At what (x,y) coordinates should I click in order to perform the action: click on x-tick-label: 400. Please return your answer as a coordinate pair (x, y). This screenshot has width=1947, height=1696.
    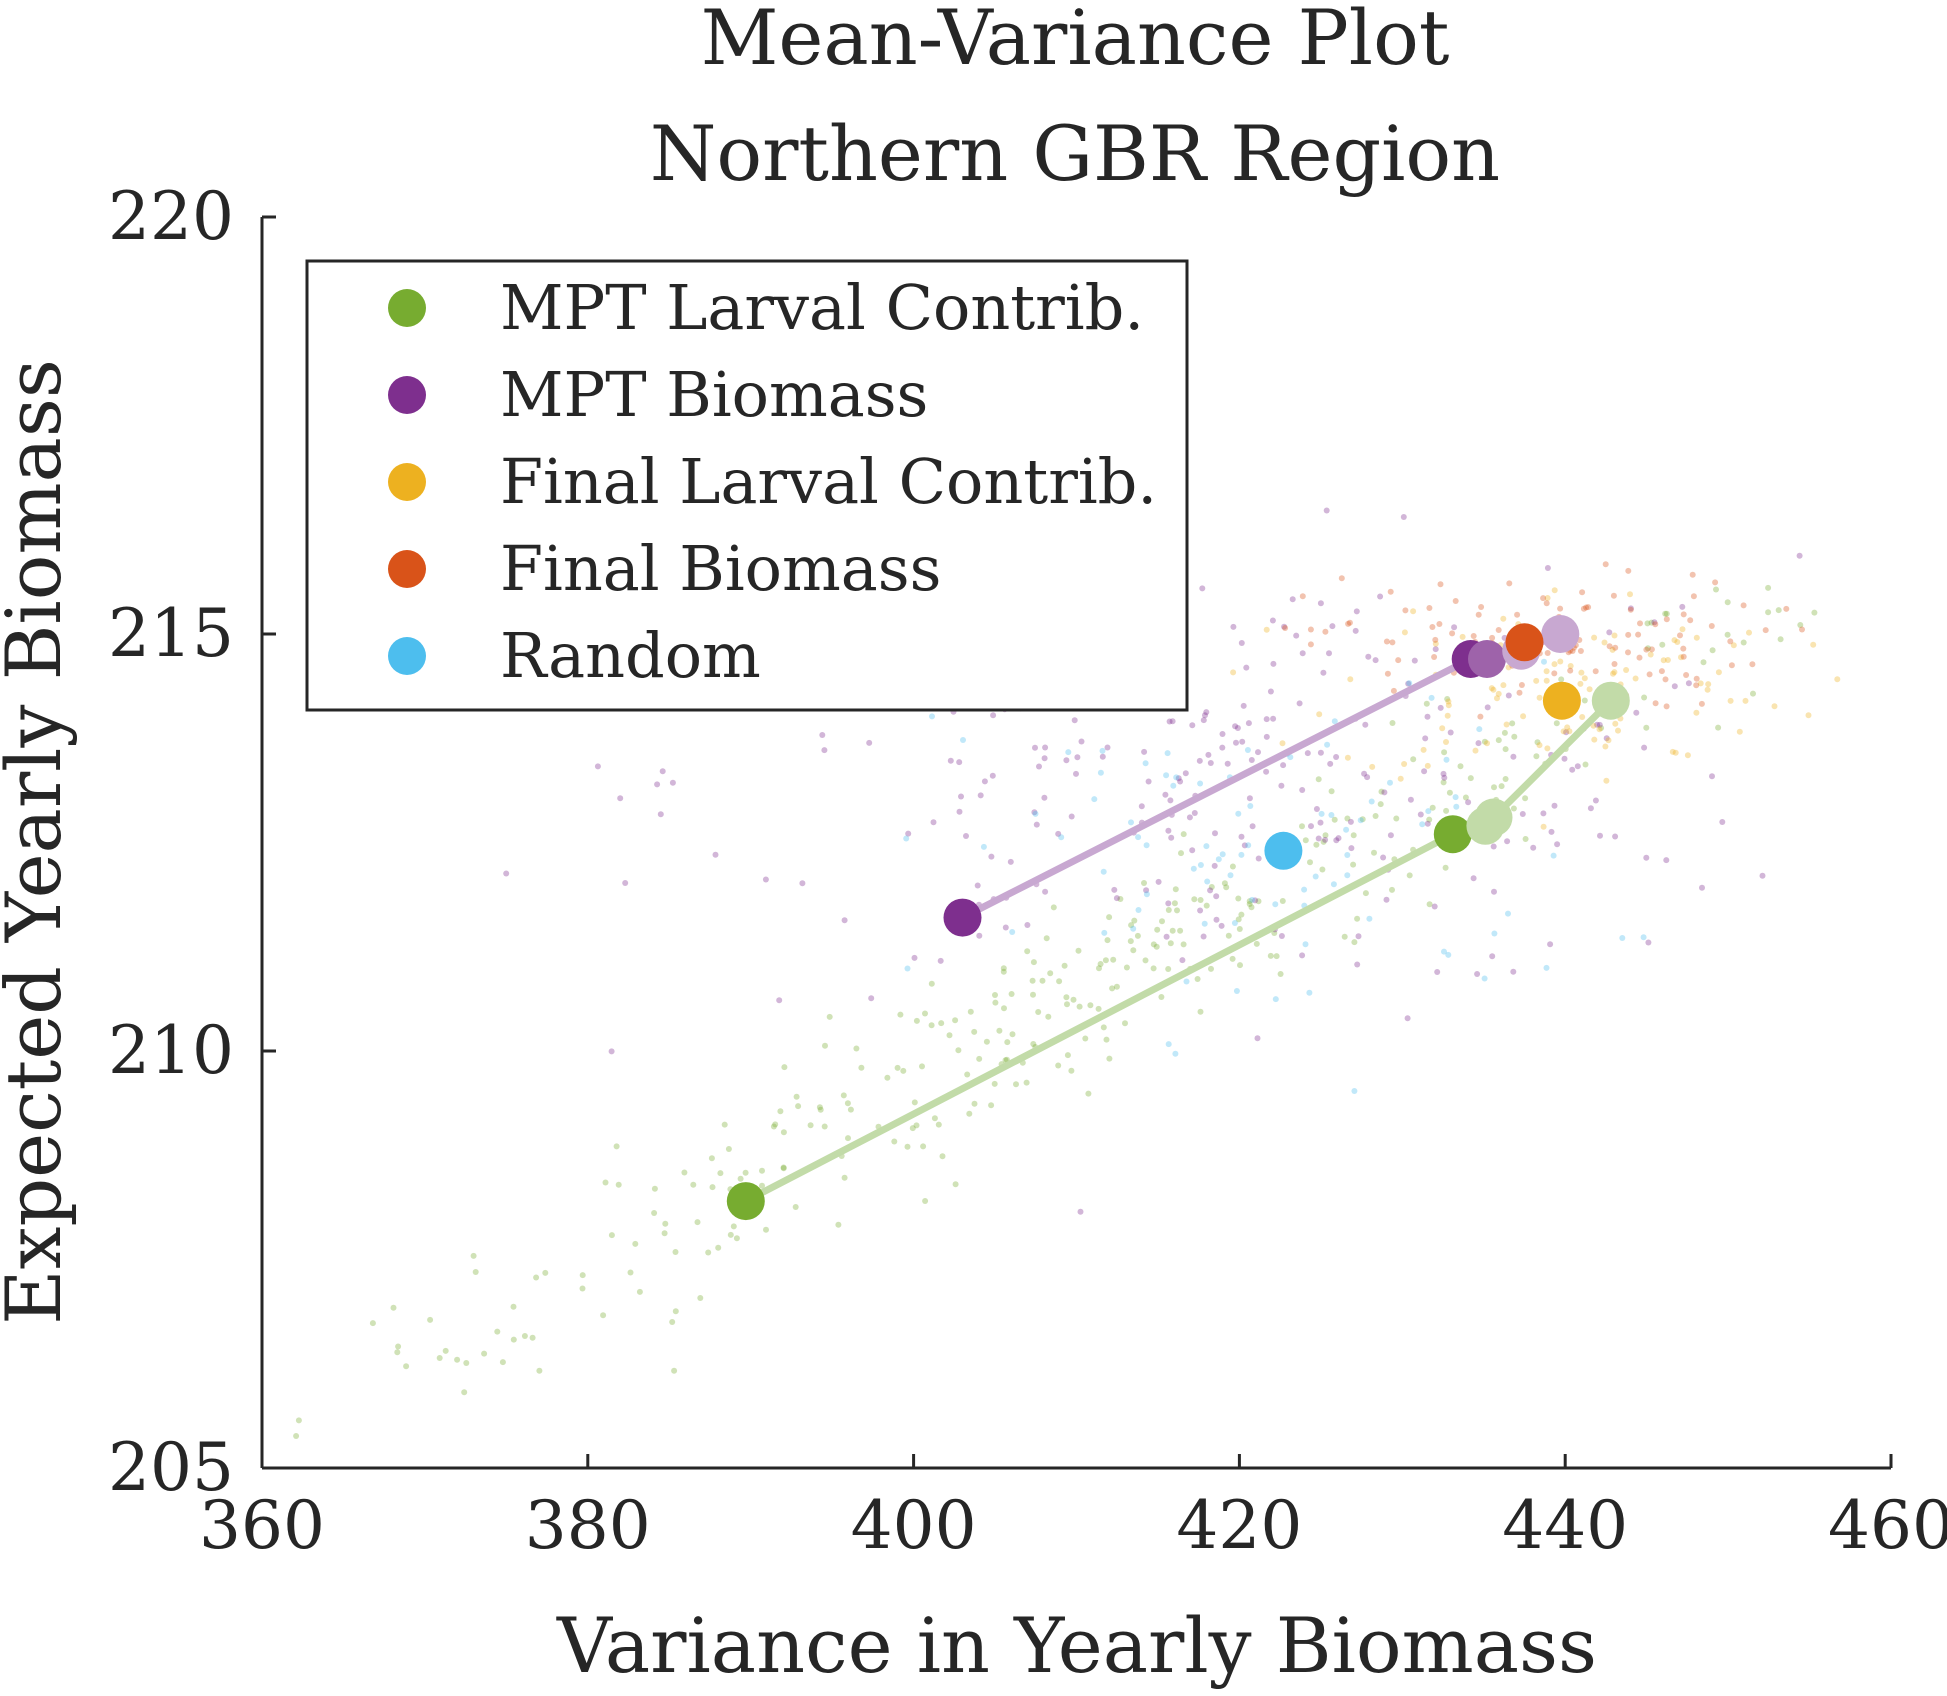
    Looking at the image, I should click on (914, 1525).